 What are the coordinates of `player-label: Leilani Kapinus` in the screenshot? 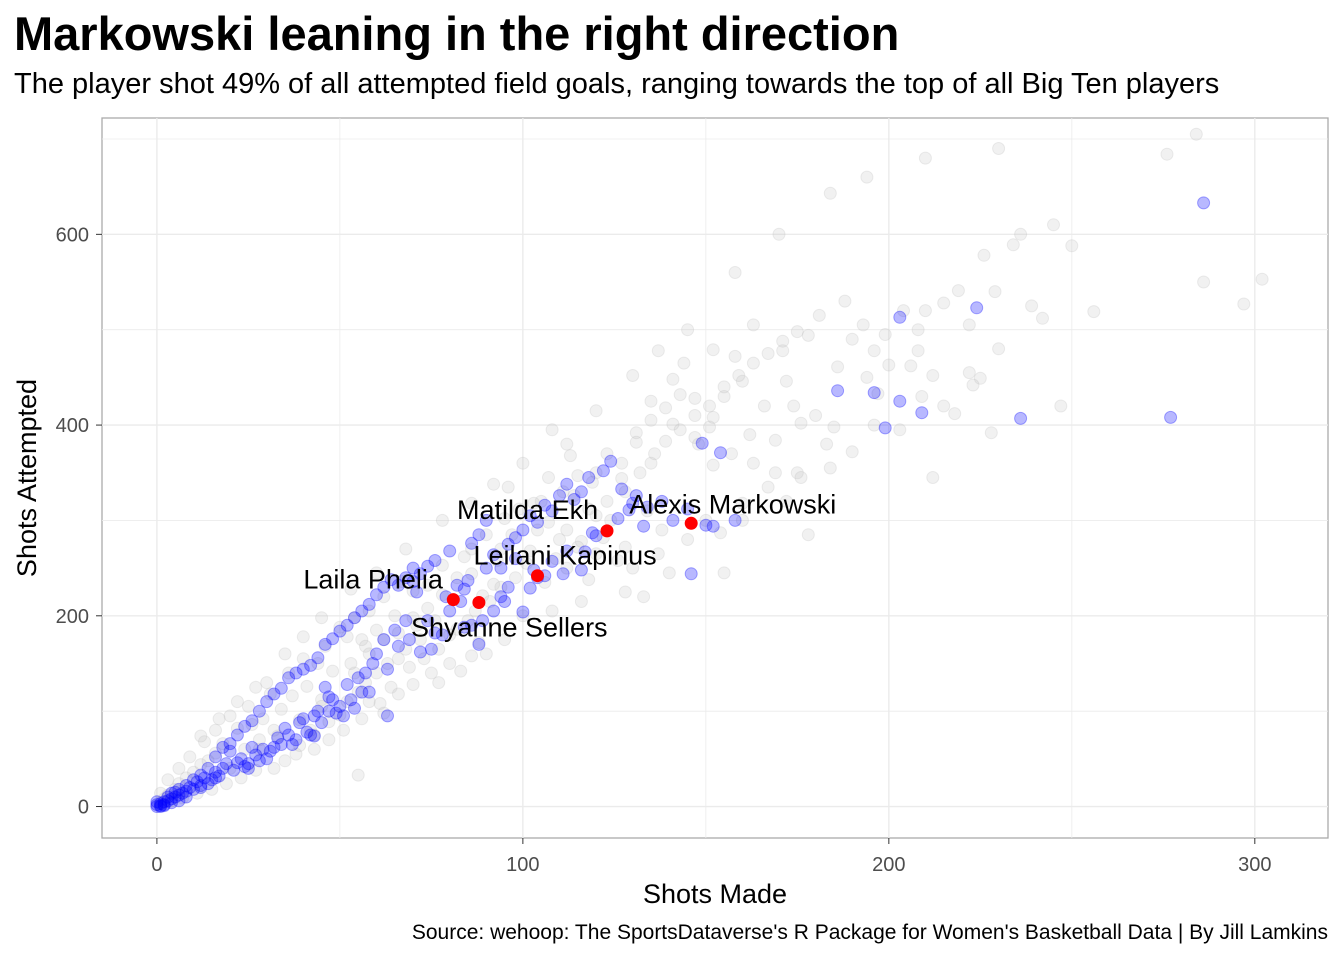 It's located at (565, 556).